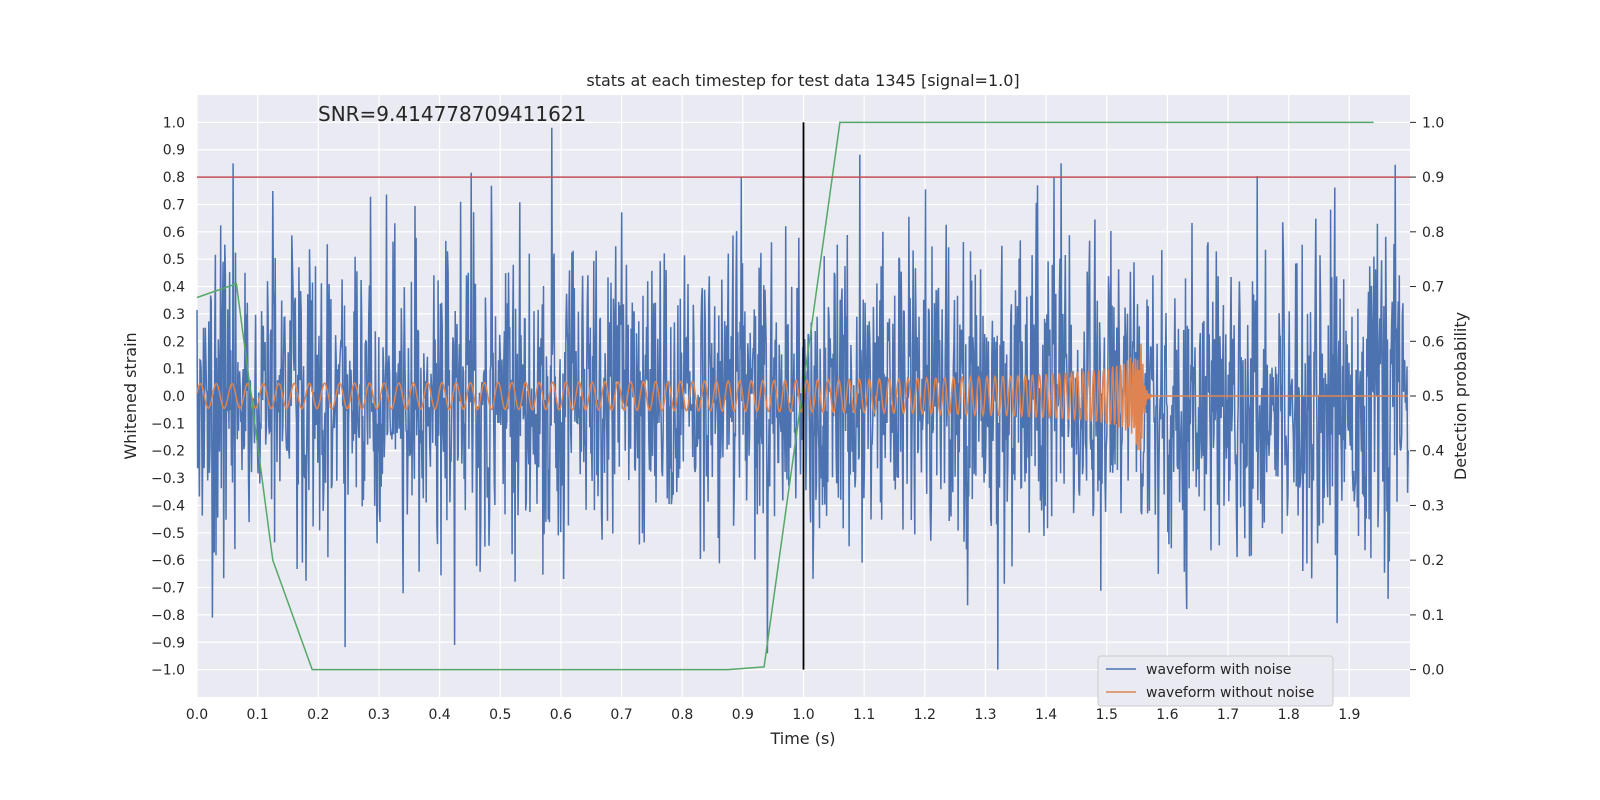  What do you see at coordinates (561, 715) in the screenshot?
I see `x-tick-label: 0.6` at bounding box center [561, 715].